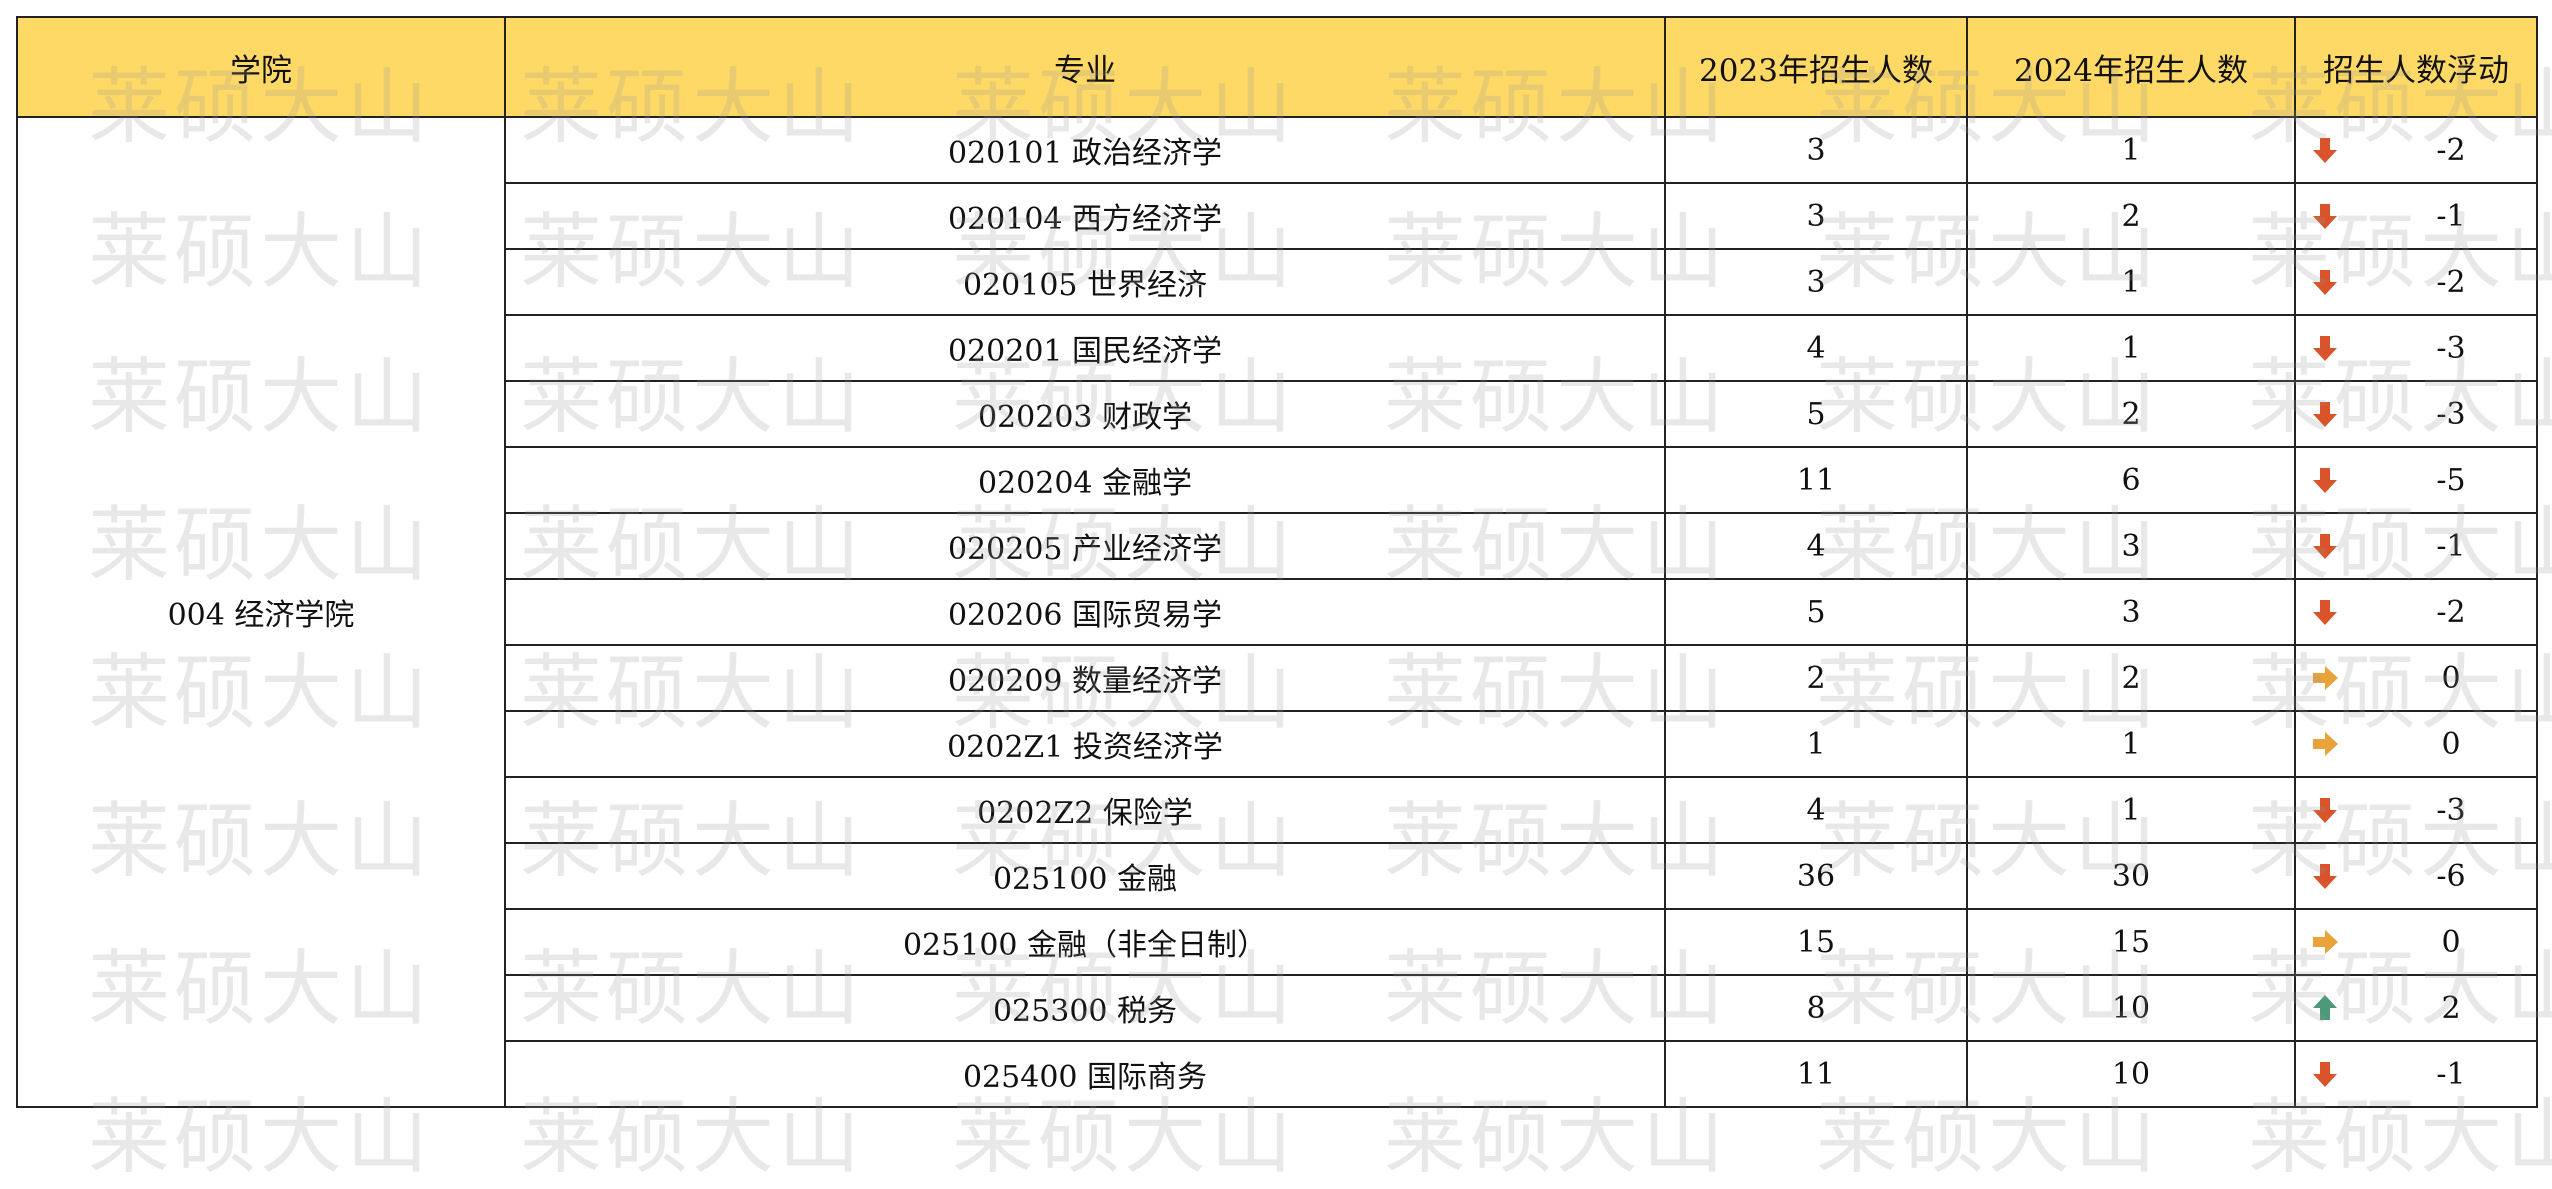 The height and width of the screenshot is (1189, 2552). What do you see at coordinates (2451, 876) in the screenshot?
I see `change-value: -6` at bounding box center [2451, 876].